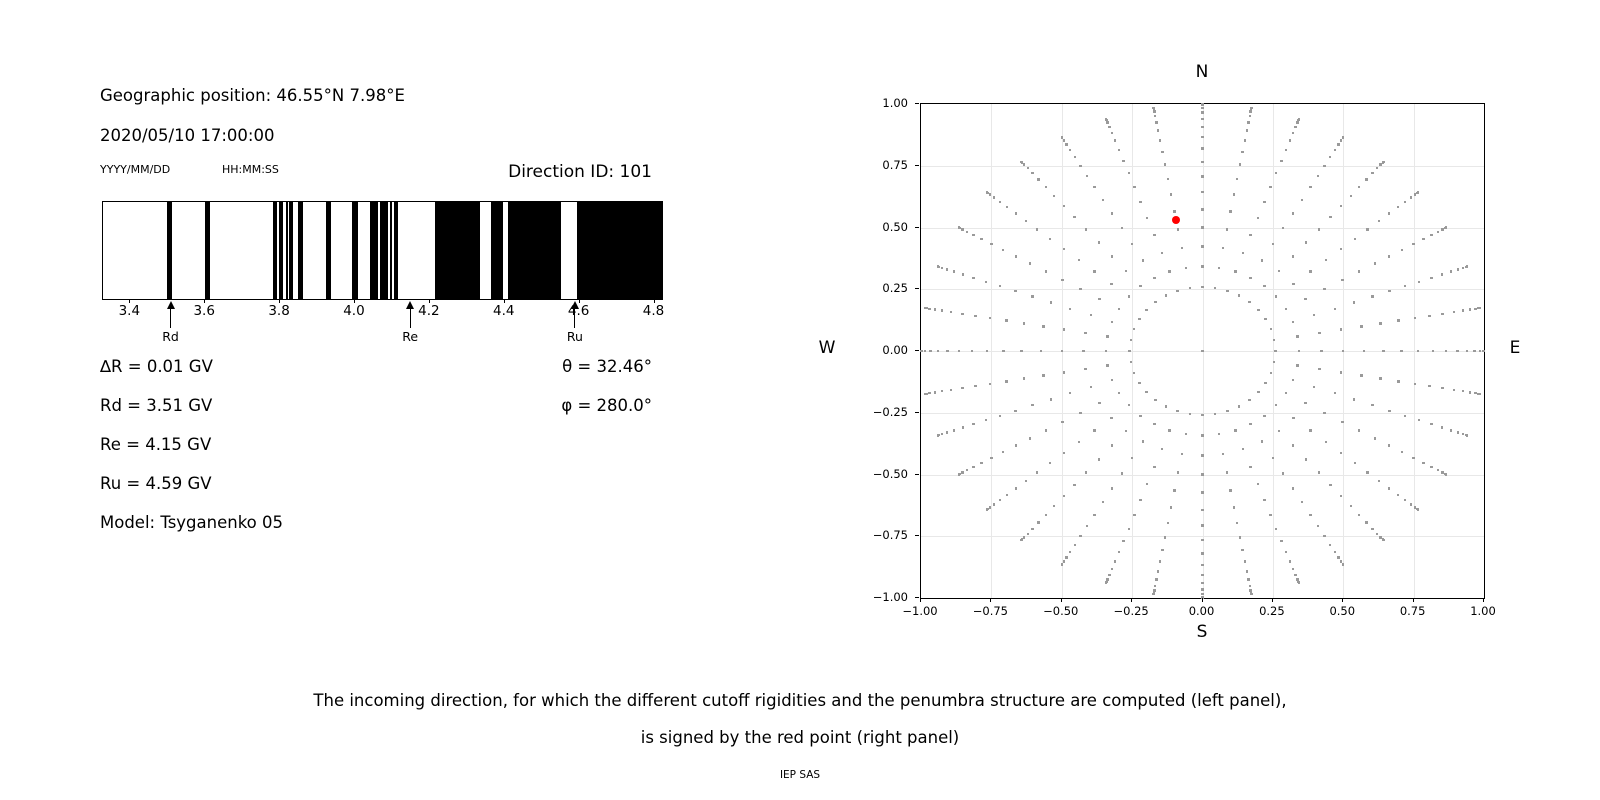 Image resolution: width=1600 pixels, height=800 pixels. I want to click on y-axis-tick, so click(917, 227).